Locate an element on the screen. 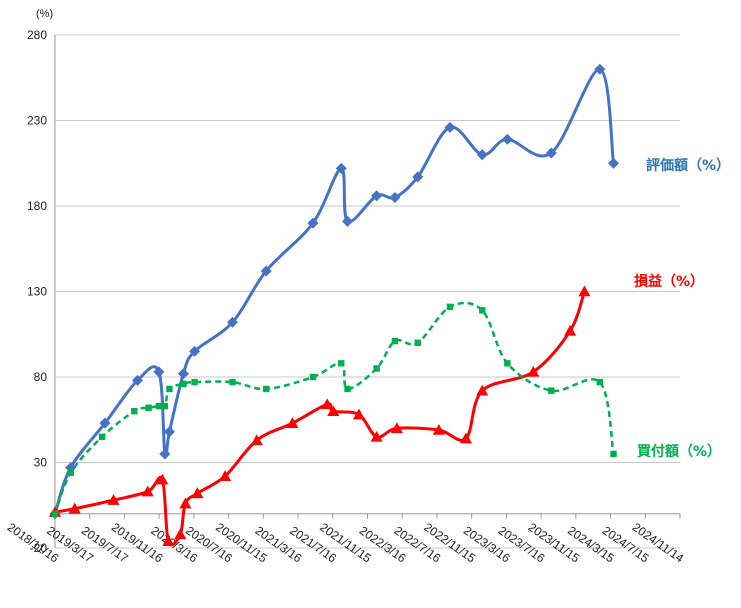 This screenshot has width=741, height=608. y-tick-label: 180 is located at coordinates (37, 206).